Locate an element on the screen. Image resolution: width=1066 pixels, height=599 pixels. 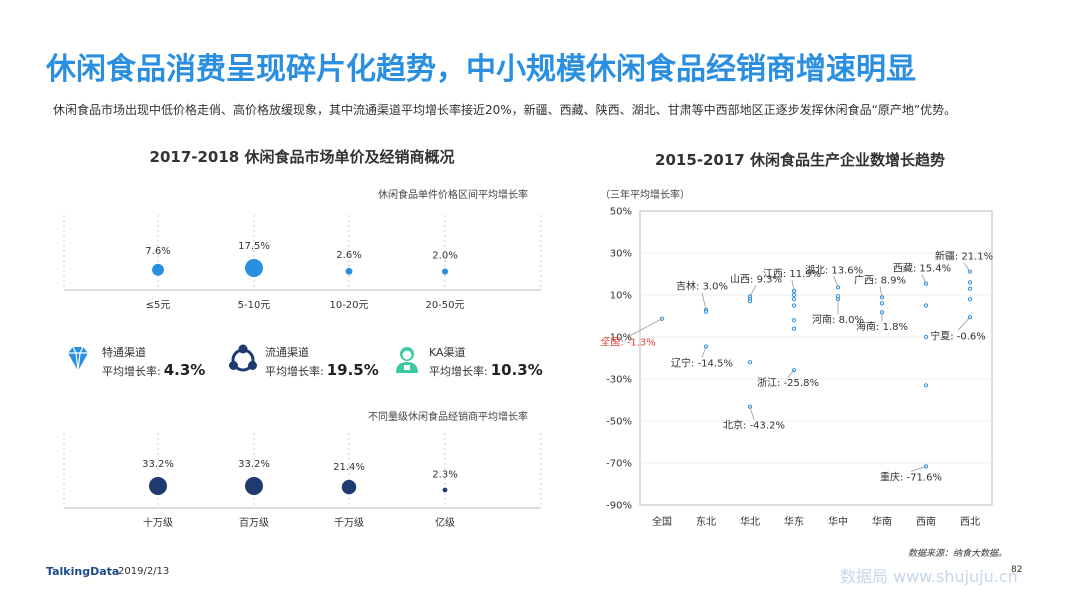
distributor-category-label: 百万级 is located at coordinates (254, 523).